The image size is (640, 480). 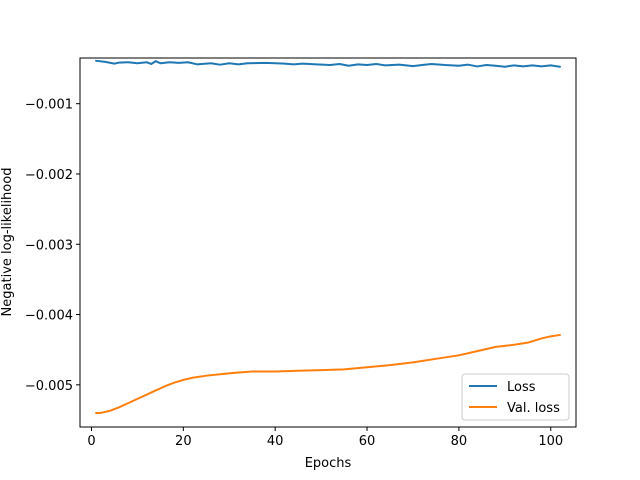 I want to click on legend: Loss Val. loss, so click(x=515, y=397).